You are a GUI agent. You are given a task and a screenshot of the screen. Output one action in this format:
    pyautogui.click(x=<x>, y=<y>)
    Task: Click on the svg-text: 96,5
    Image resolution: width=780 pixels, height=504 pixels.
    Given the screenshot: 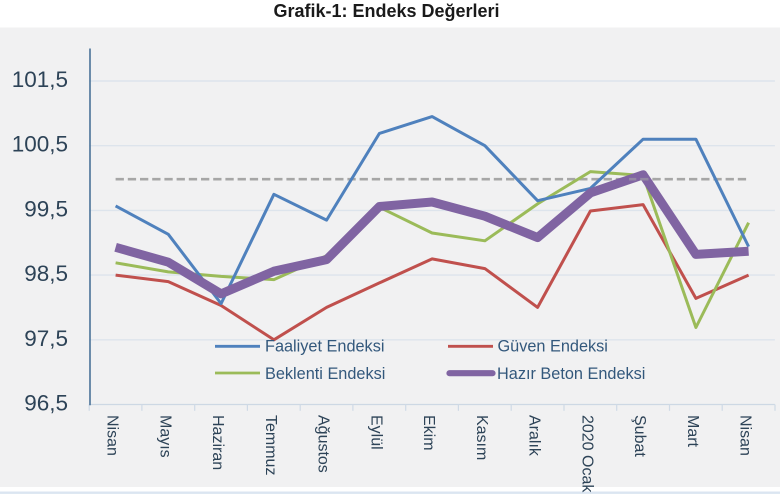 What is the action you would take?
    pyautogui.click(x=46, y=403)
    